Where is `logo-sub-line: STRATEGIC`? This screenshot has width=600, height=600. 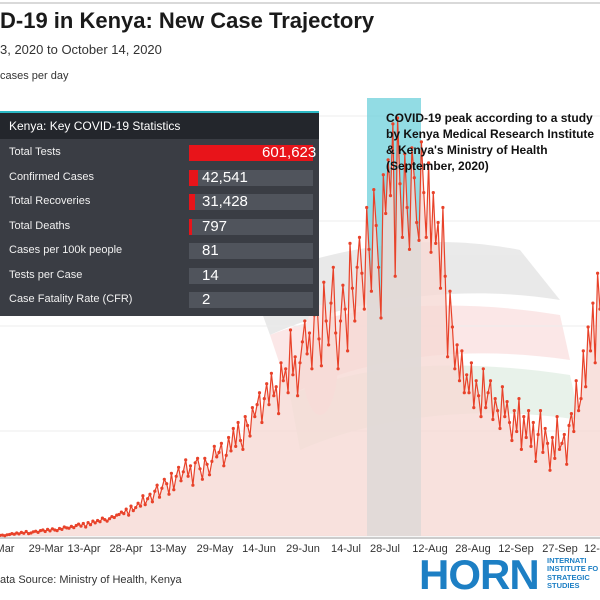
logo-sub-line: STRATEGIC is located at coordinates (568, 577).